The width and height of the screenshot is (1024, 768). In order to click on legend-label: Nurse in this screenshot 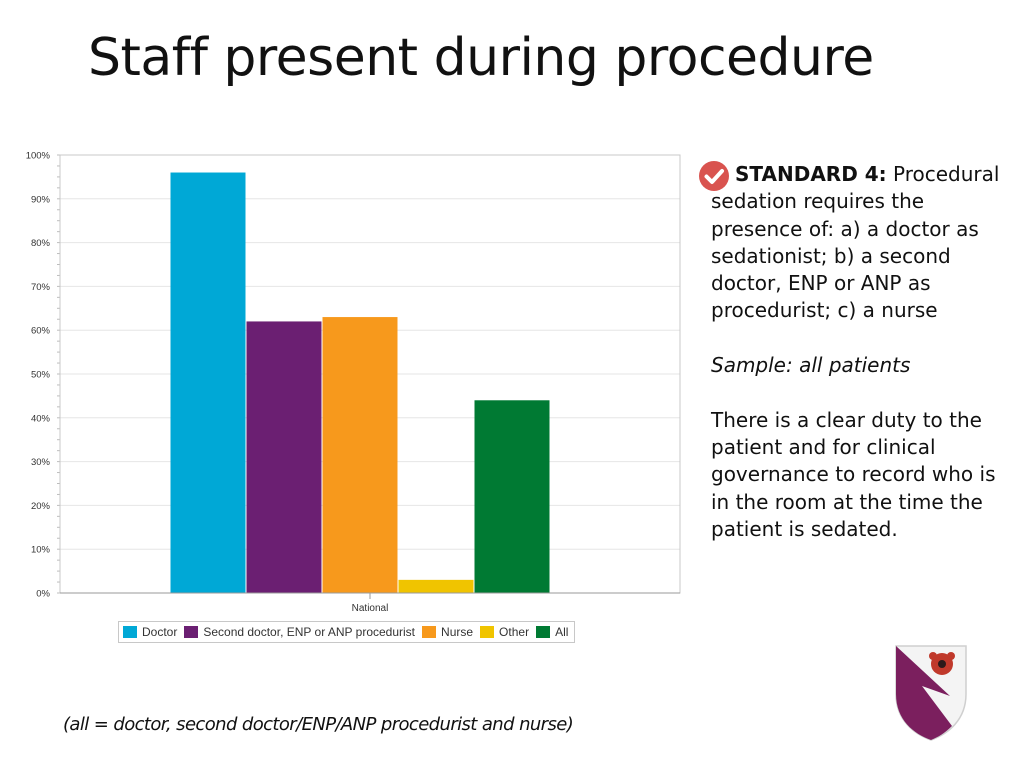, I will do `click(457, 632)`.